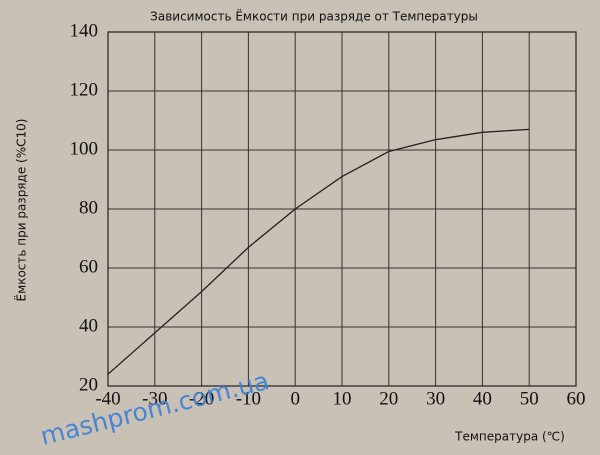 The image size is (600, 455). I want to click on y-tick-label: 60, so click(88, 266).